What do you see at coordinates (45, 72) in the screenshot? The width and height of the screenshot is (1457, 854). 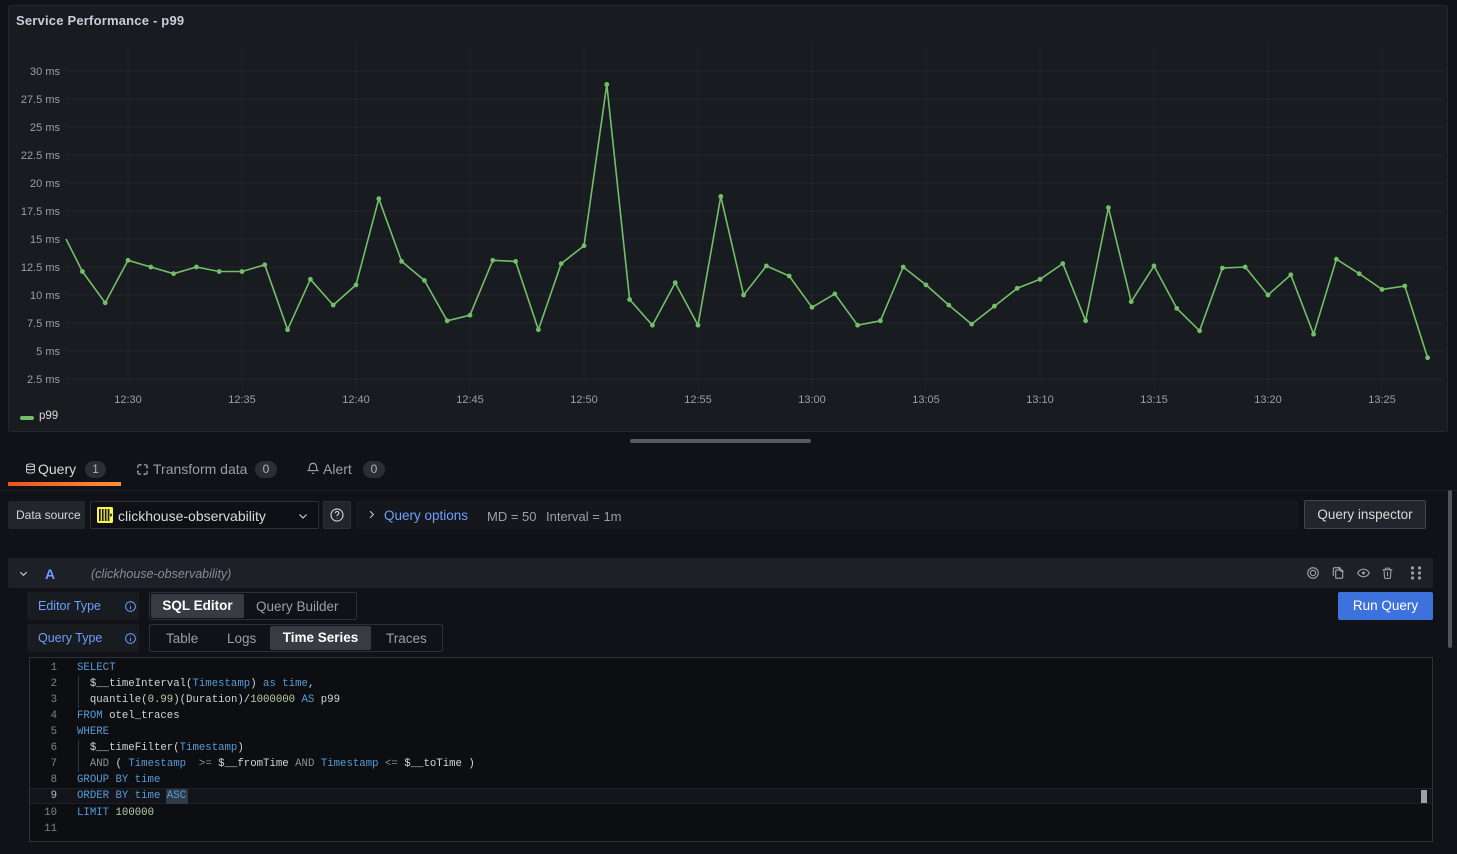 I see `svg-text: 30 ms` at bounding box center [45, 72].